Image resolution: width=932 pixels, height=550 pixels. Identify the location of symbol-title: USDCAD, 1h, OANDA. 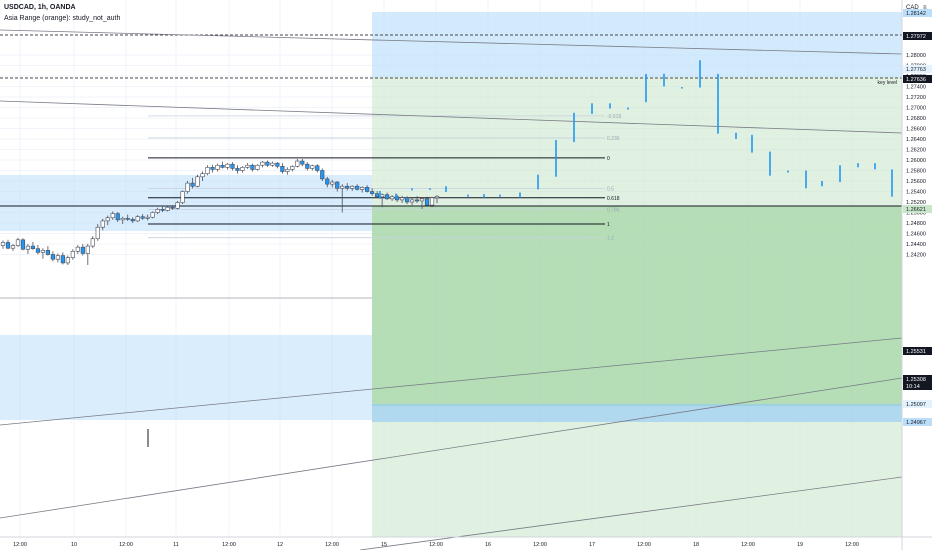
(40, 7).